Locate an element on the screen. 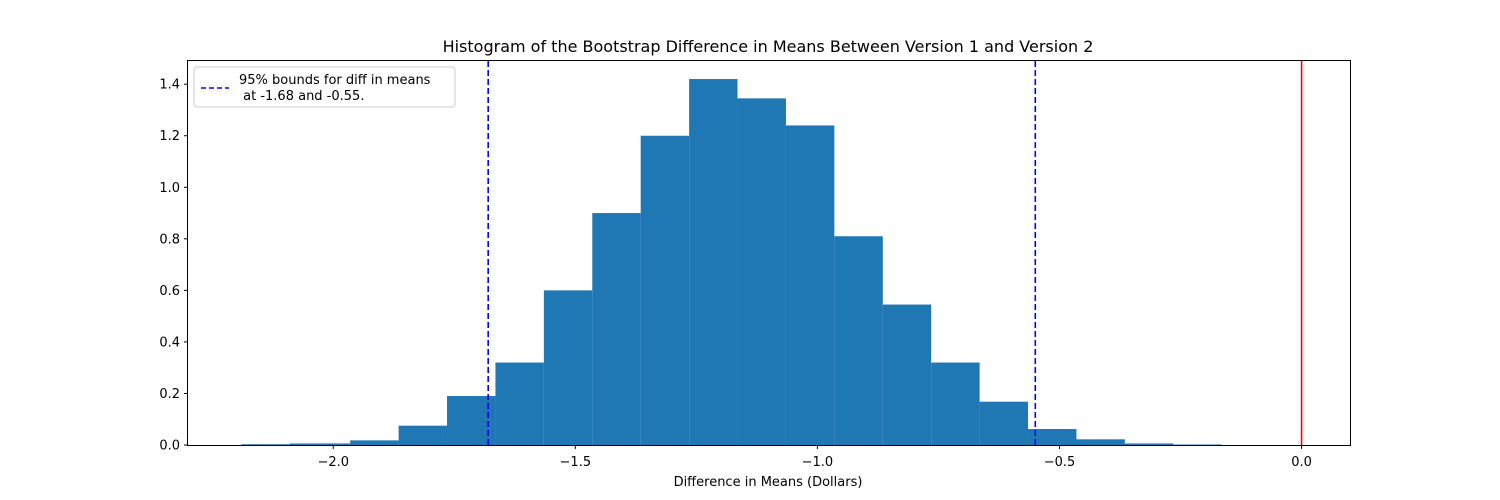 Image resolution: width=1500 pixels, height=500 pixels. legend-box is located at coordinates (324, 87).